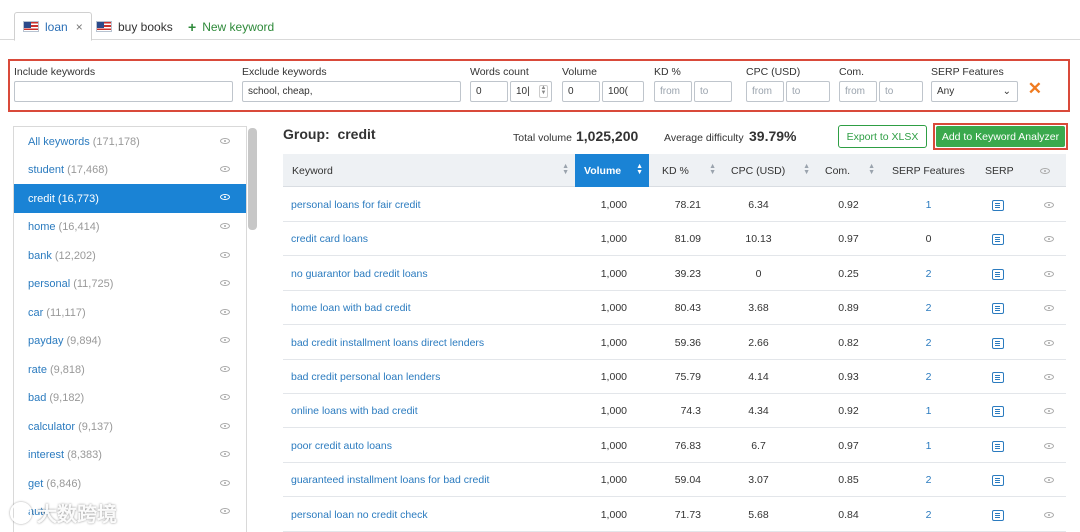 The width and height of the screenshot is (1080, 532). Describe the element at coordinates (351, 308) in the screenshot. I see `keyword-link: home loan with bad credit` at that location.